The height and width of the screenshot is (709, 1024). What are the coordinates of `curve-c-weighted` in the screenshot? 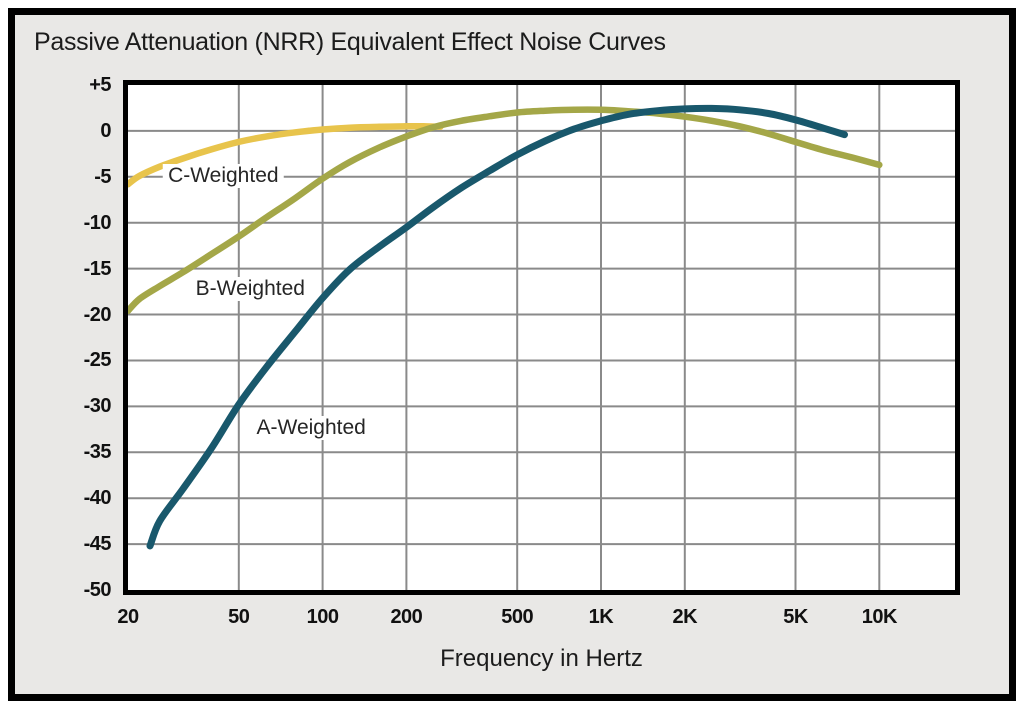 It's located at (286, 155).